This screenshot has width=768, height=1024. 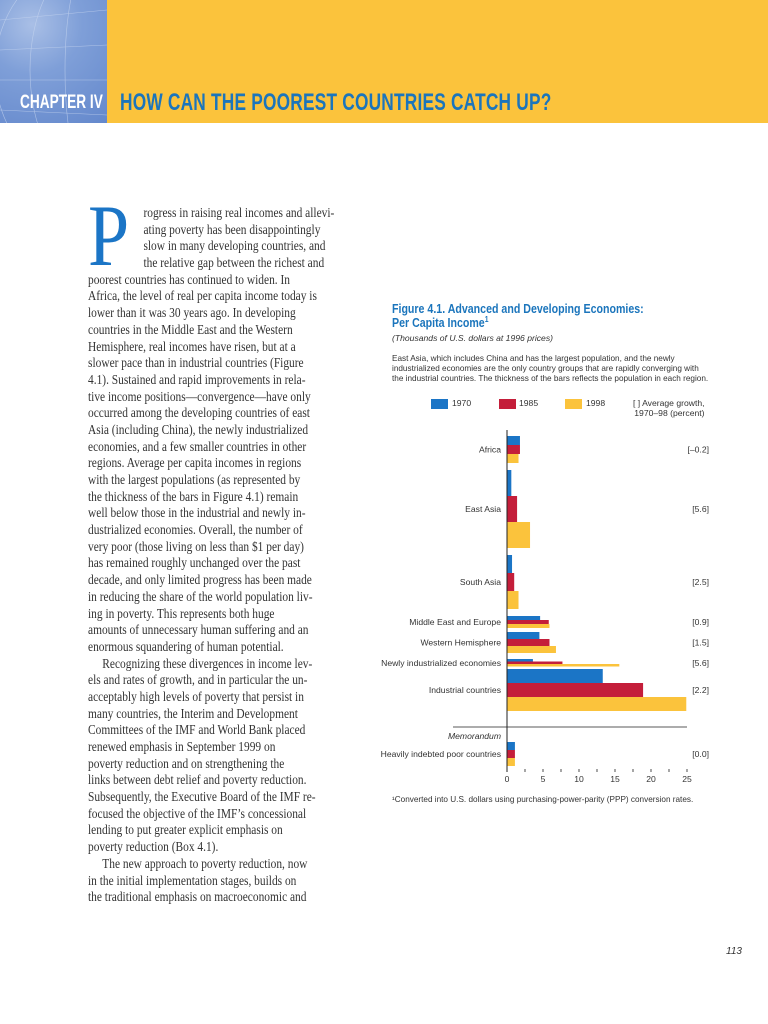 I want to click on memorandum-label: Memorandum, so click(x=474, y=736).